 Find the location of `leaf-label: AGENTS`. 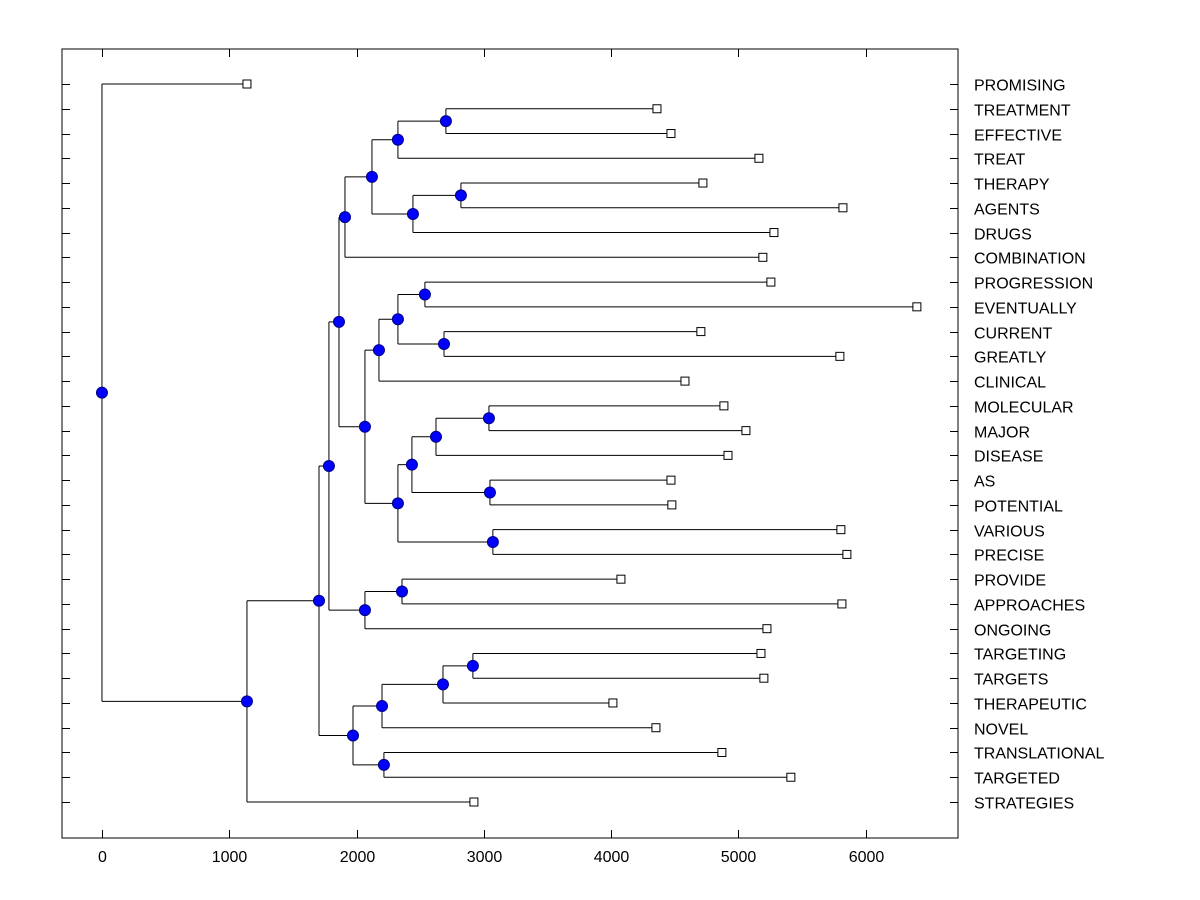

leaf-label: AGENTS is located at coordinates (1007, 210).